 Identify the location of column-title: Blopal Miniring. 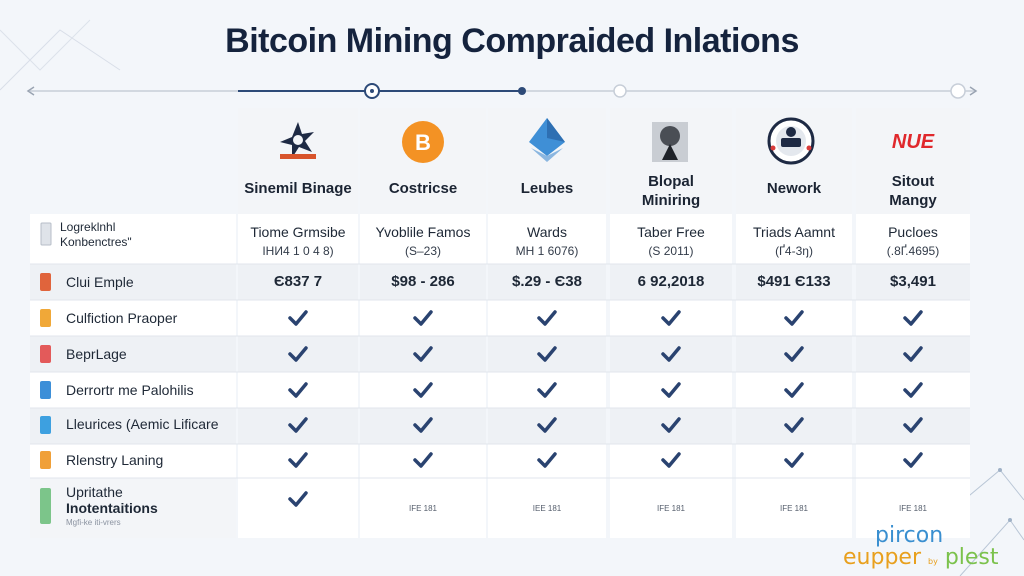
(671, 191).